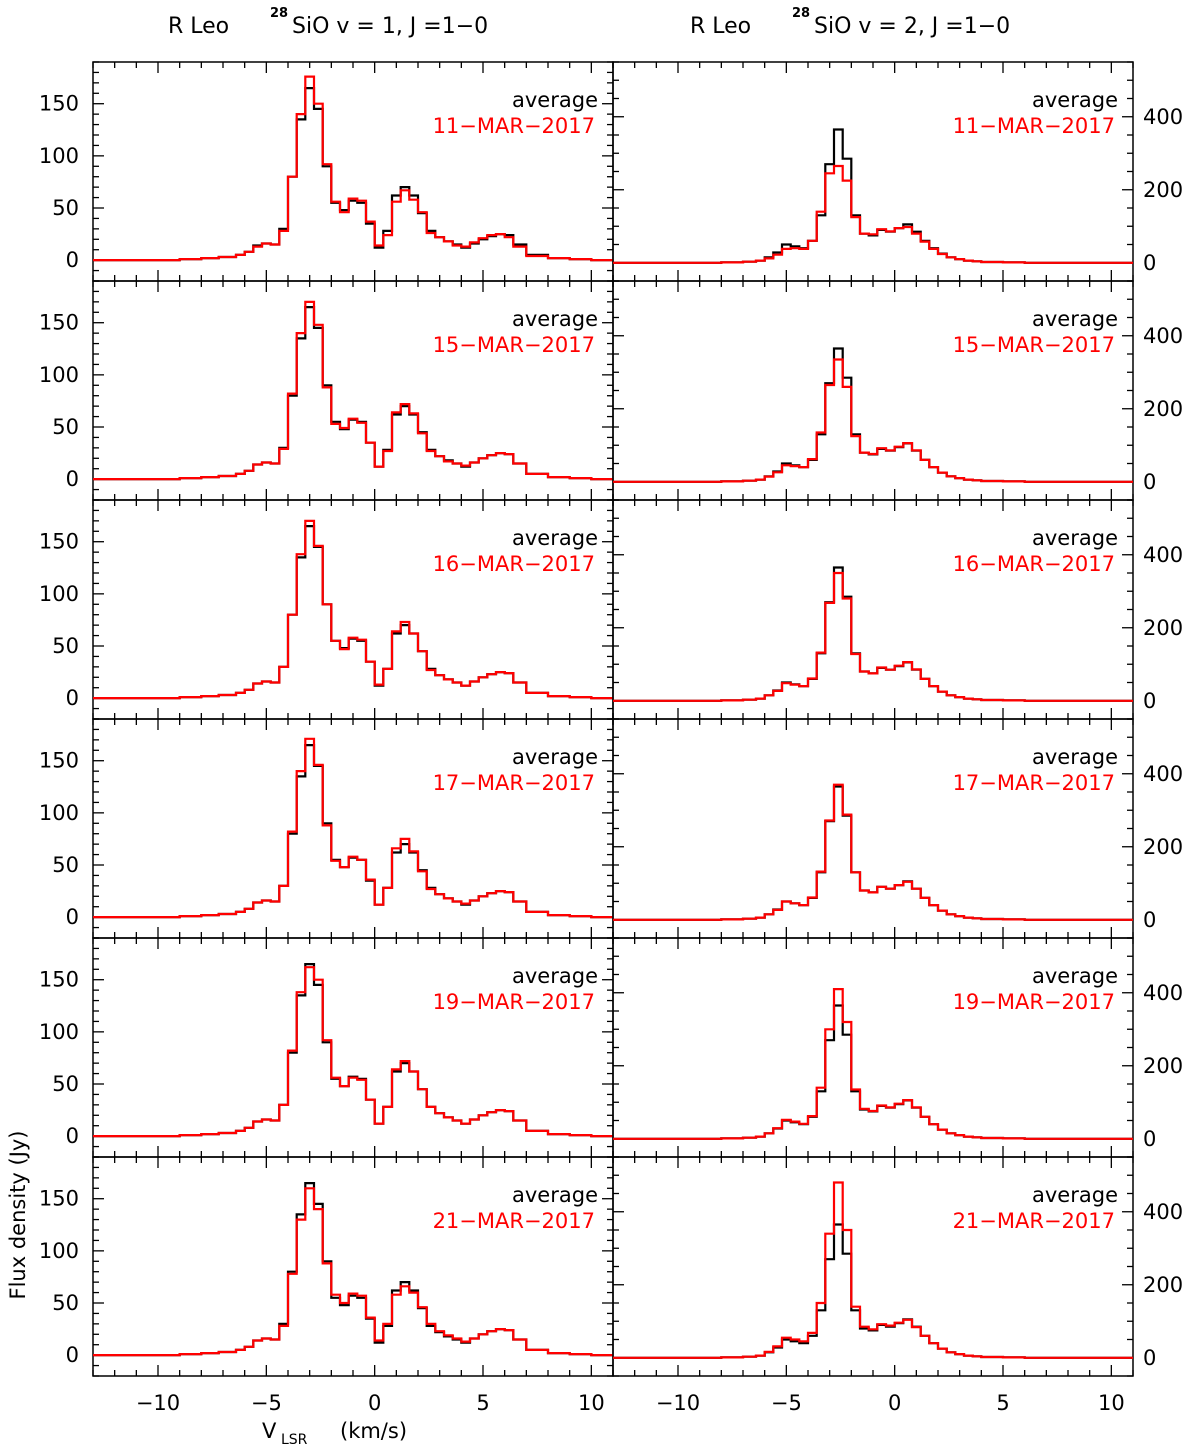 This screenshot has height=1449, width=1200. I want to click on right-title-superscript: 28, so click(801, 13).